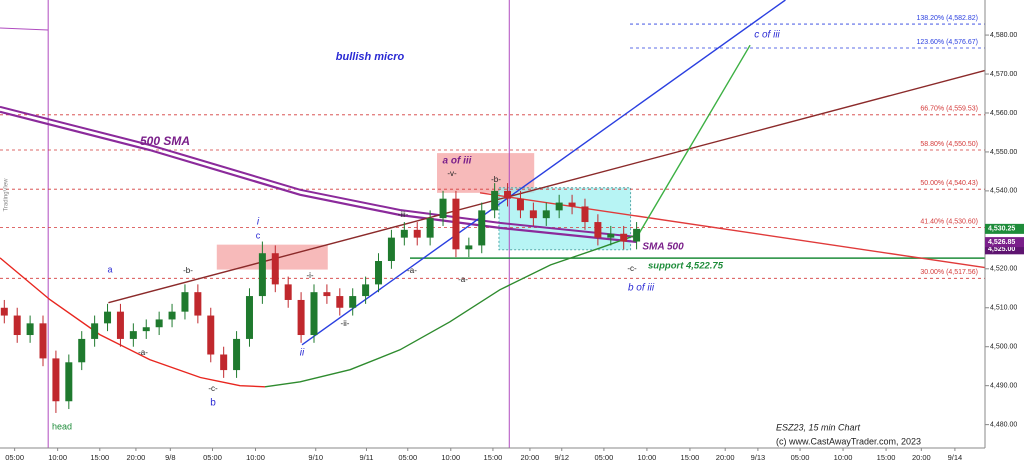 This screenshot has height=466, width=1024. What do you see at coordinates (949, 272) in the screenshot?
I see `fib-label: 30.00% (4,517.56)` at bounding box center [949, 272].